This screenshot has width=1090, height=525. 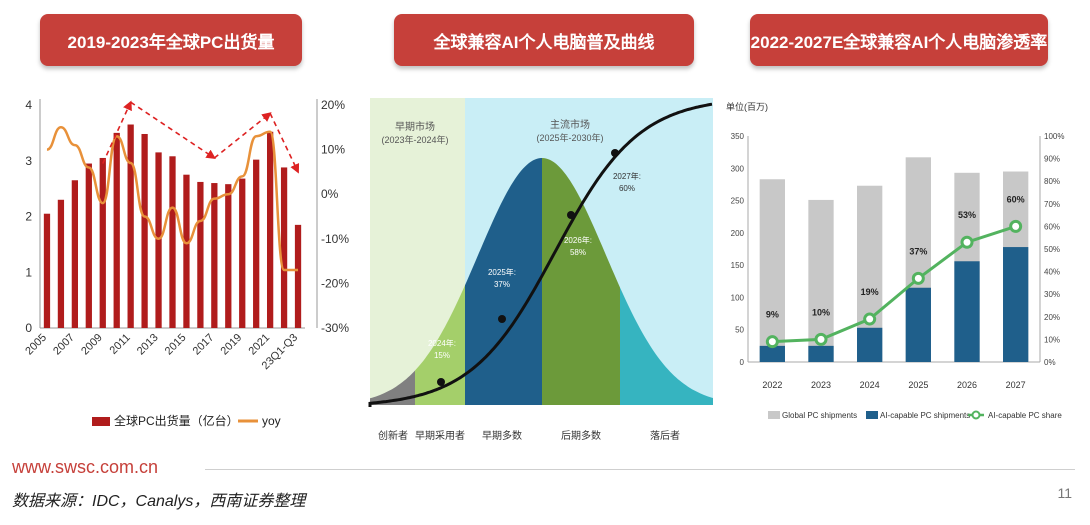 I want to click on left-y-tick-label: 100, so click(x=738, y=297).